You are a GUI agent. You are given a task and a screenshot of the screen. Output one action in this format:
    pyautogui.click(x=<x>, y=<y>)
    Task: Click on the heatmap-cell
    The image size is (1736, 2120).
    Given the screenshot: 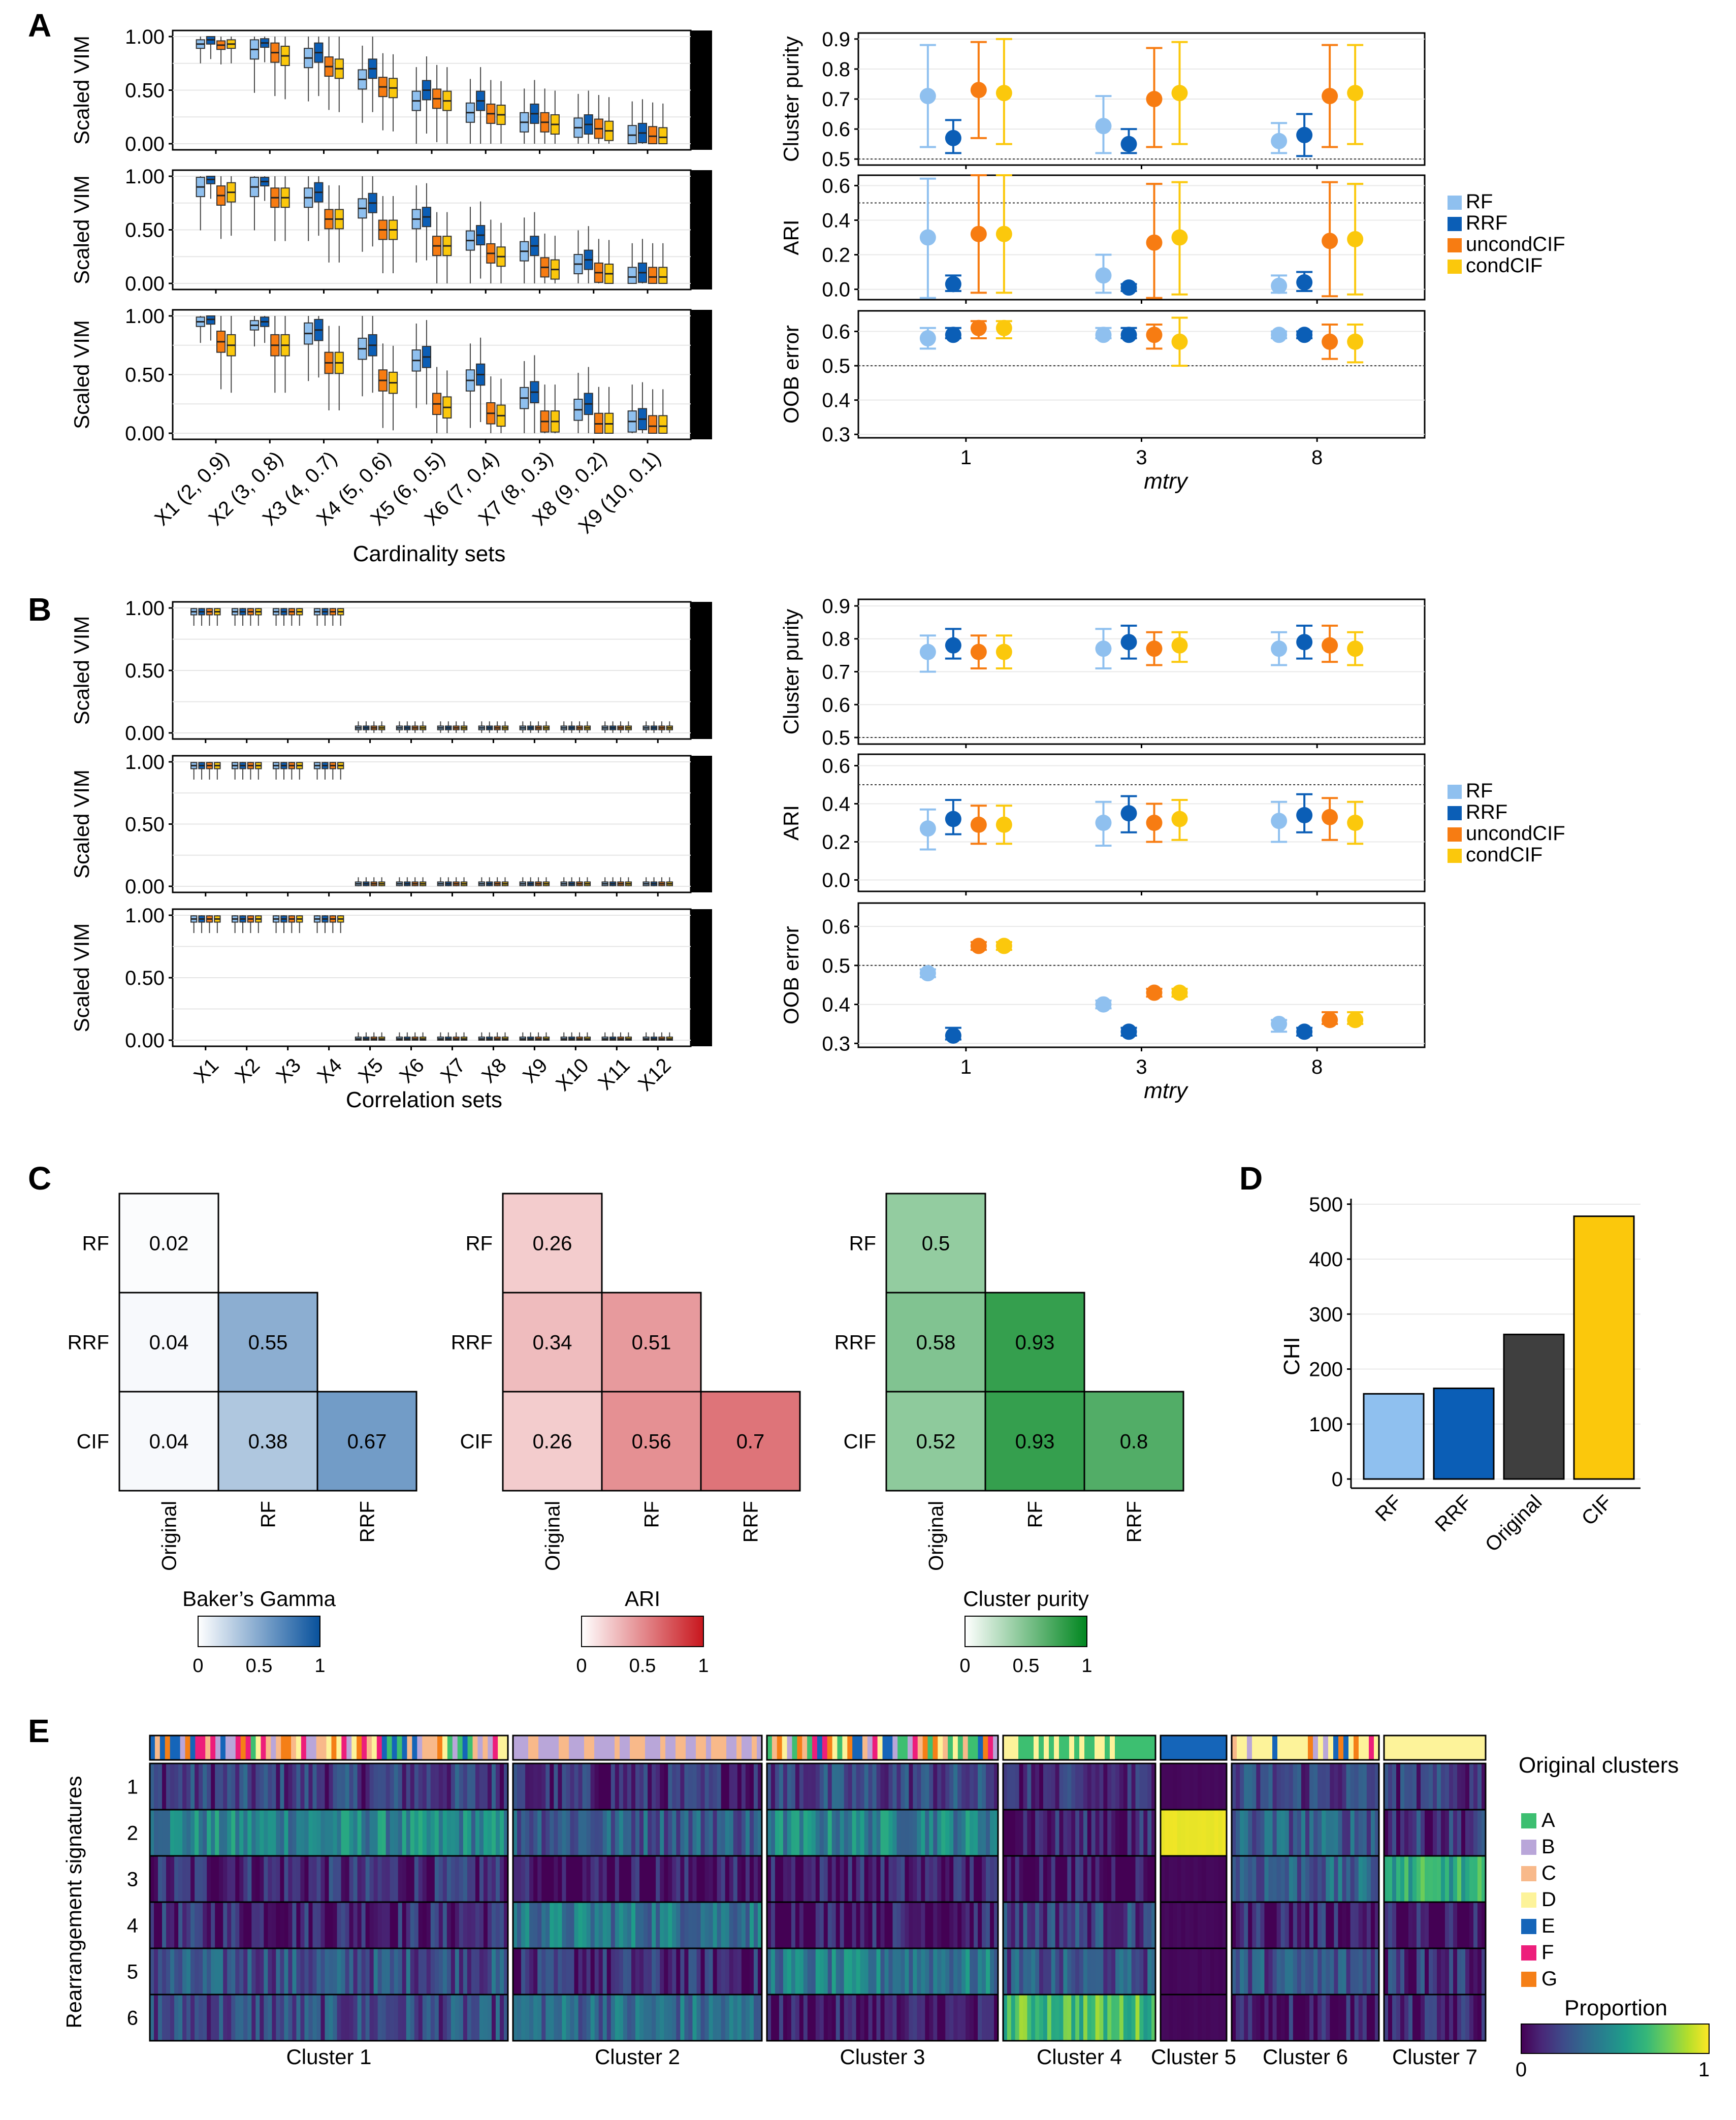 What is the action you would take?
    pyautogui.click(x=552, y=1441)
    